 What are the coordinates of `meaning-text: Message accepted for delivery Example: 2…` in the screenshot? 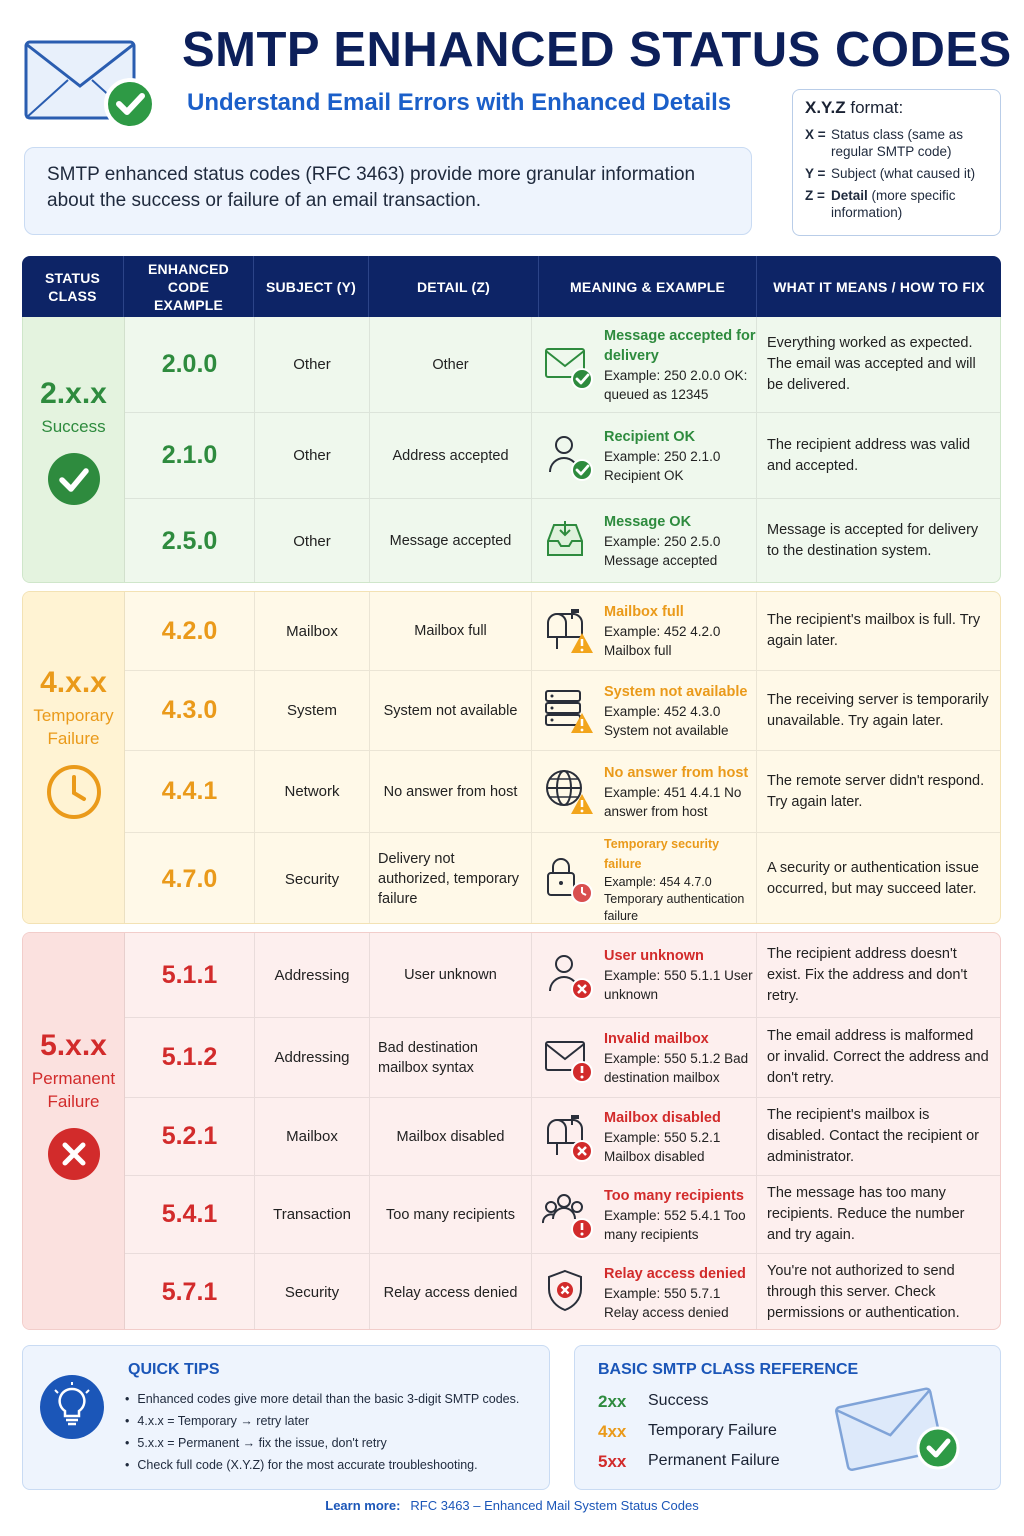 It's located at (680, 365).